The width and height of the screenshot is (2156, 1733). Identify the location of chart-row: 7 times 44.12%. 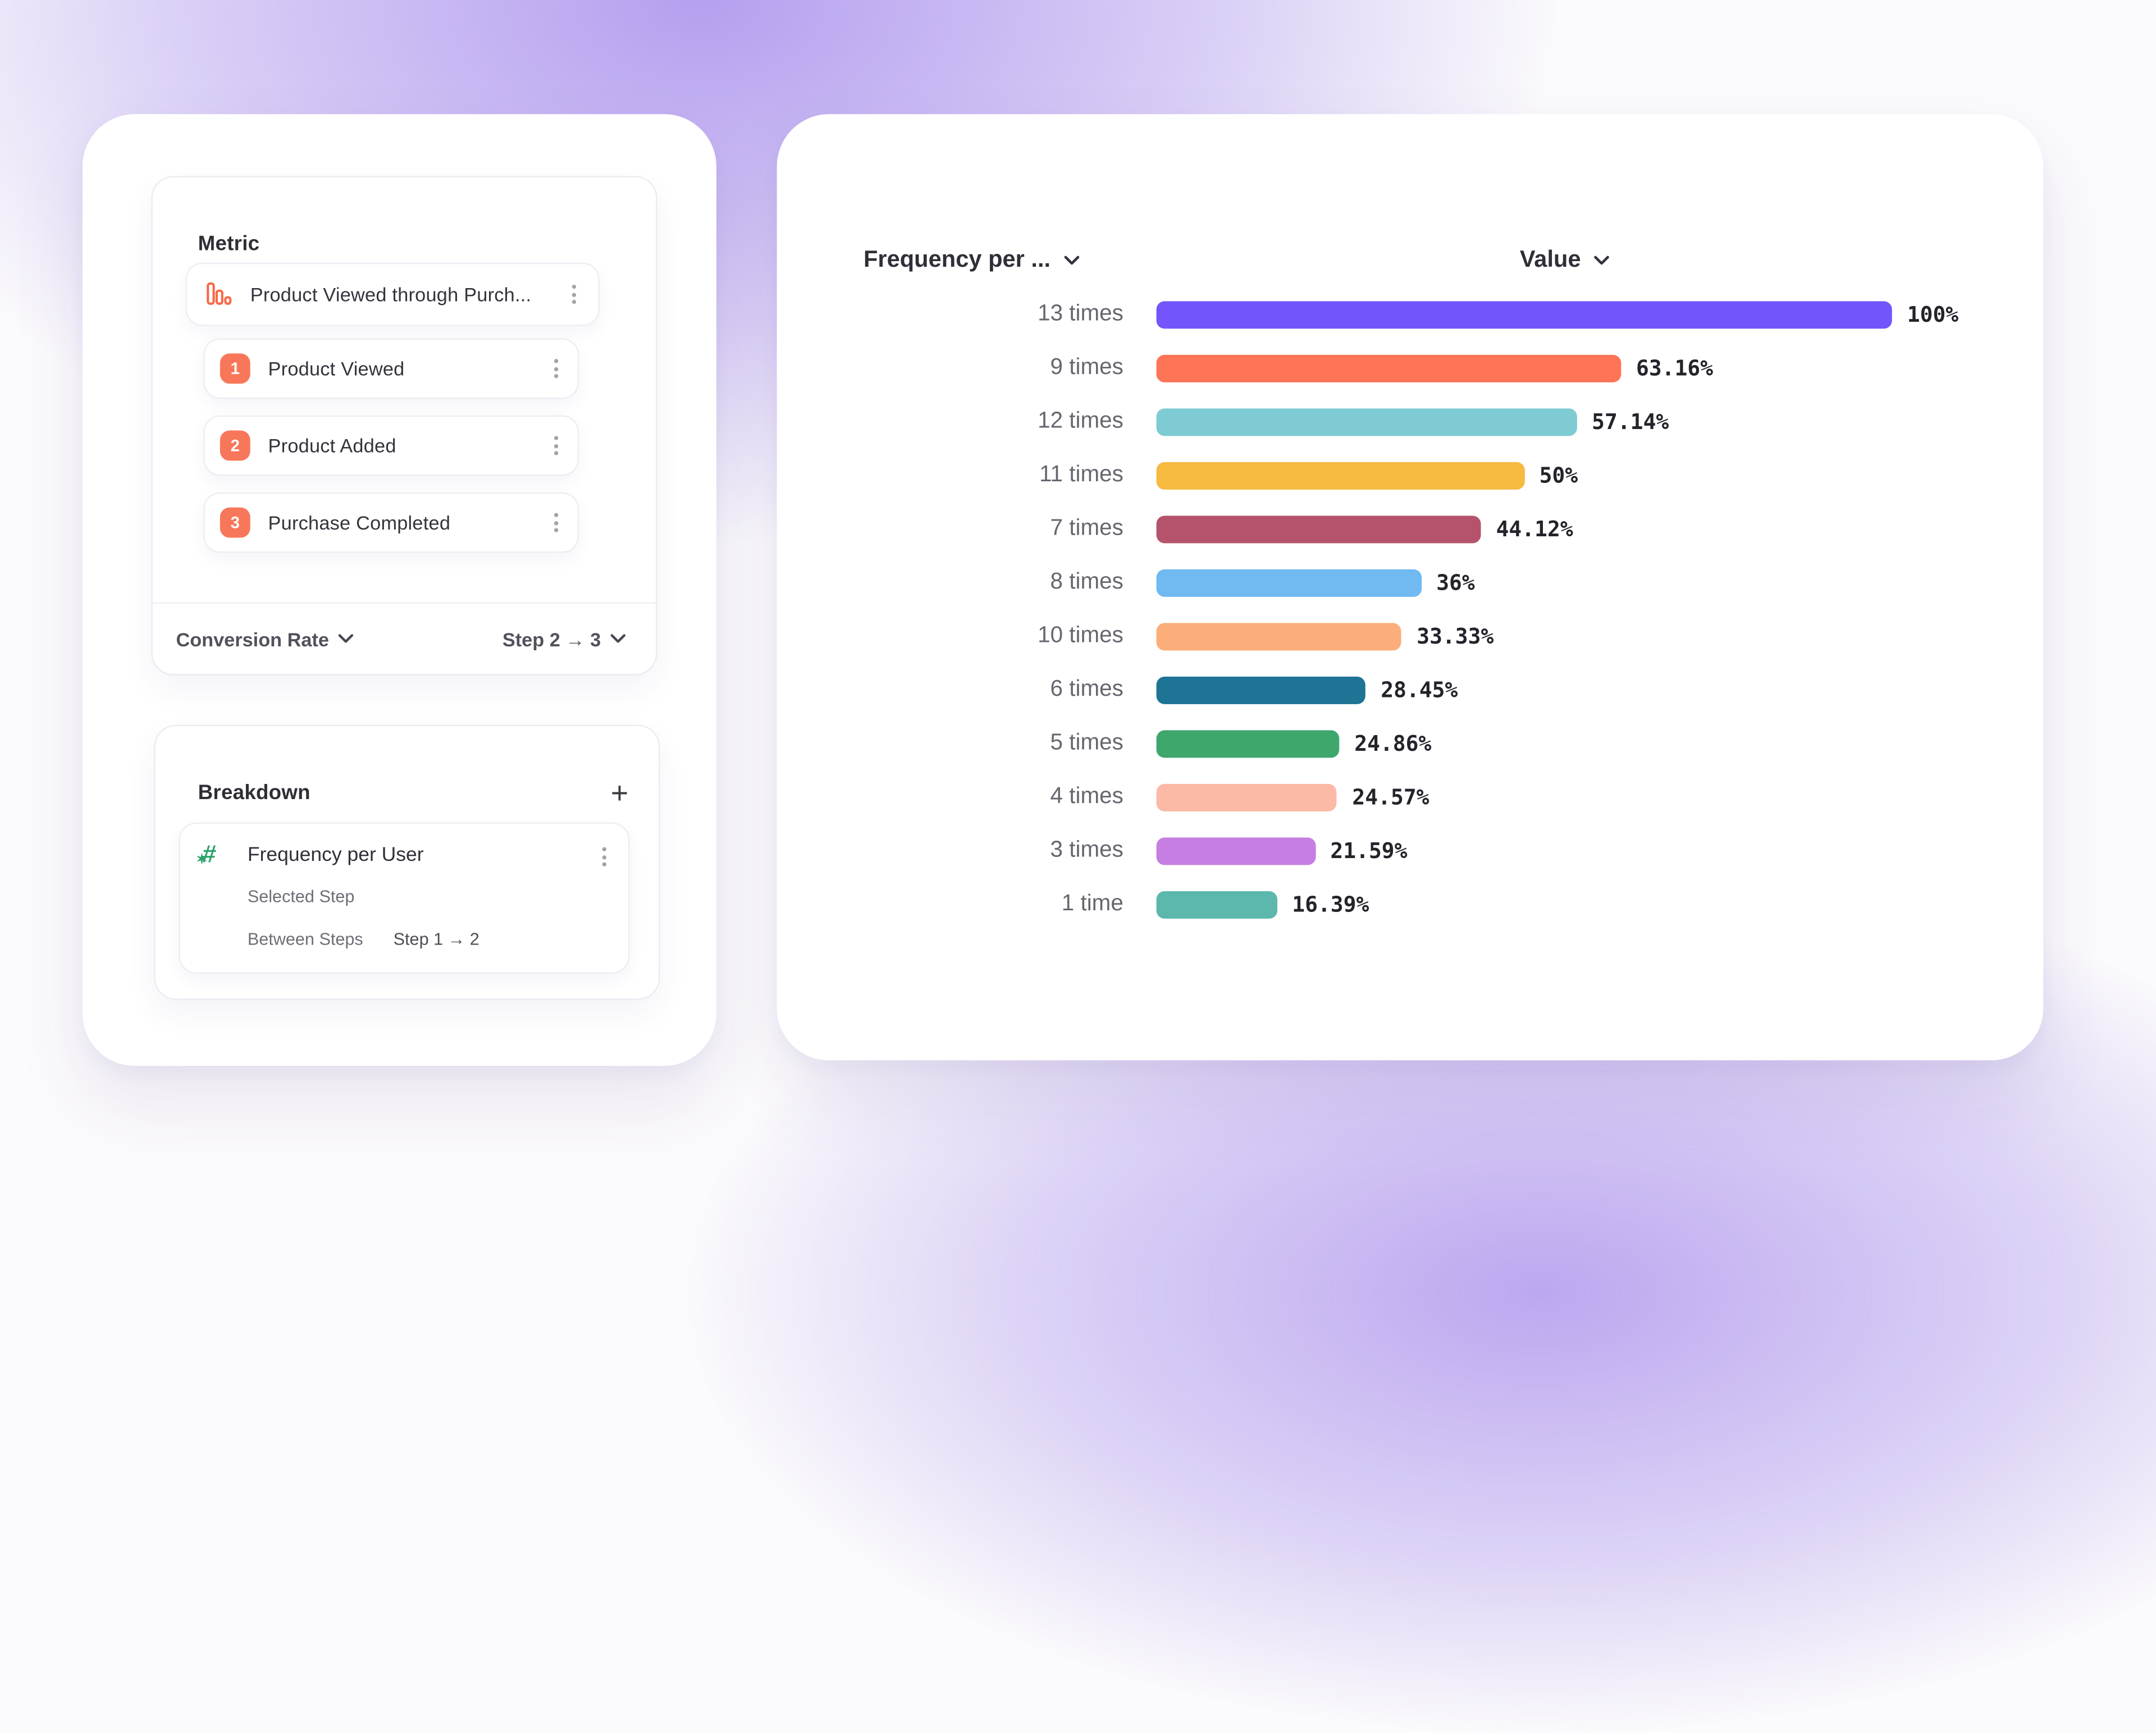
(1410, 529).